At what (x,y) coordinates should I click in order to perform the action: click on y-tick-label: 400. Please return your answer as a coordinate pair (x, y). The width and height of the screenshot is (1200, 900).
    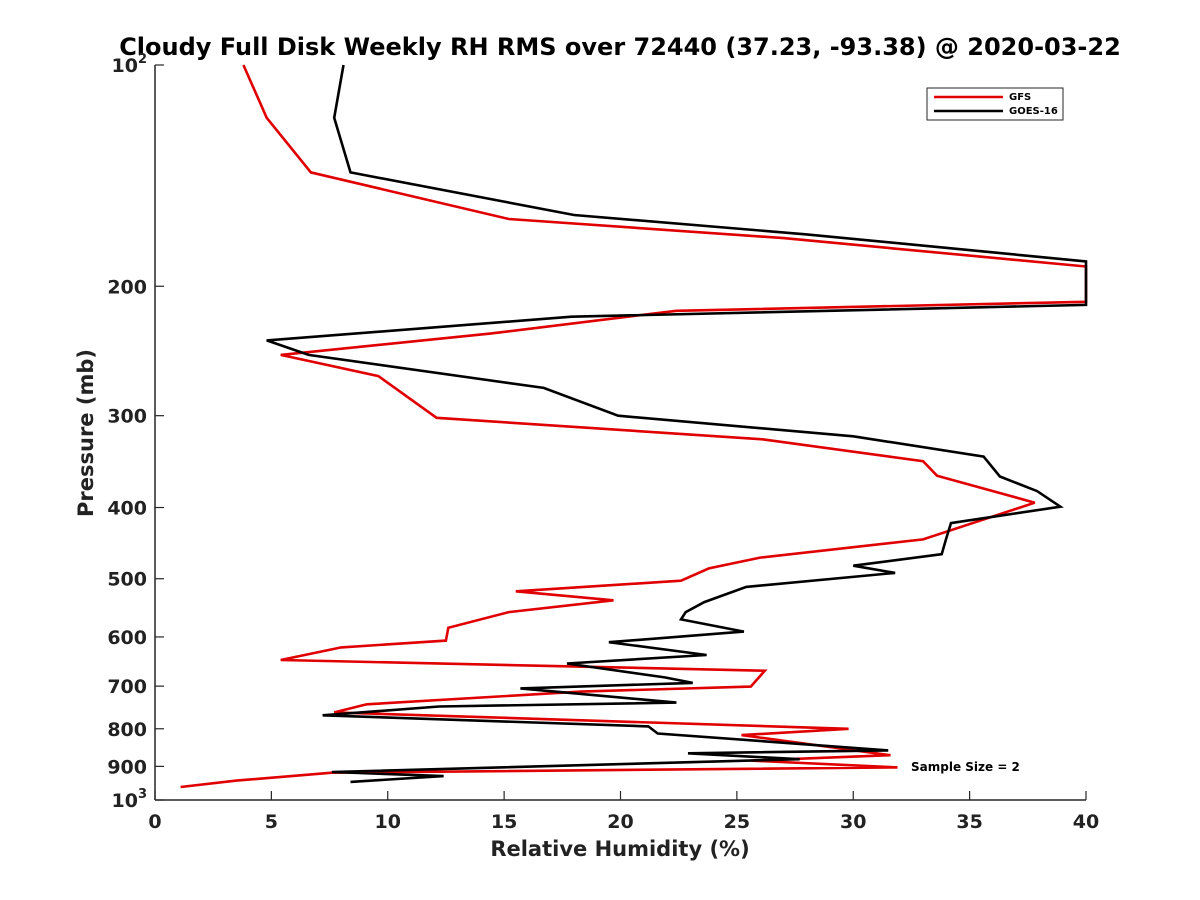
    Looking at the image, I should click on (127, 509).